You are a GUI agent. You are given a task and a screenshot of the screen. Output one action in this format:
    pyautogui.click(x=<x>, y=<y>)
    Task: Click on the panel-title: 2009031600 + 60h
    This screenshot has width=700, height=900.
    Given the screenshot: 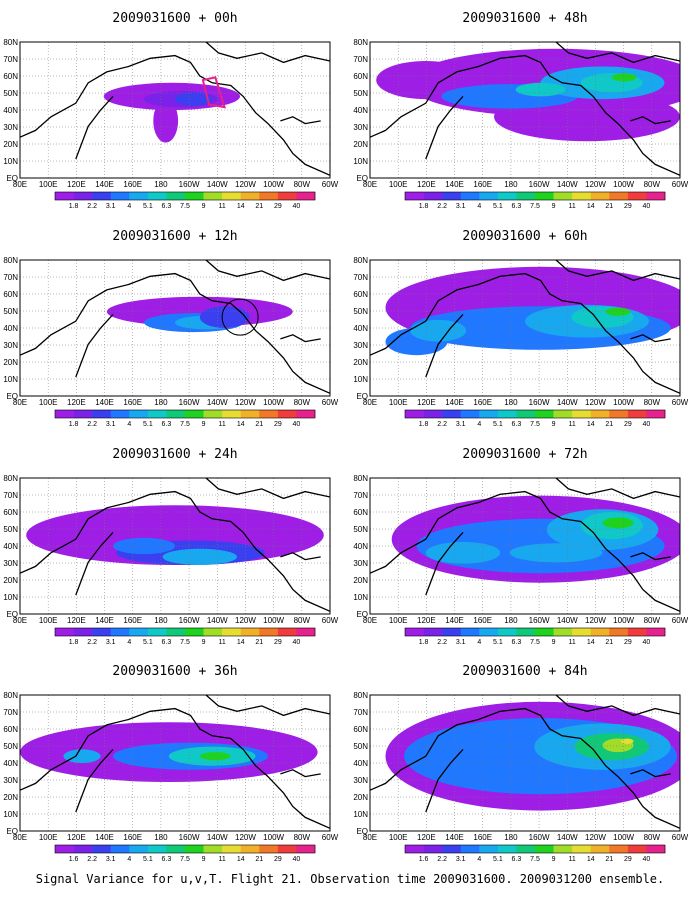 What is the action you would take?
    pyautogui.click(x=524, y=236)
    